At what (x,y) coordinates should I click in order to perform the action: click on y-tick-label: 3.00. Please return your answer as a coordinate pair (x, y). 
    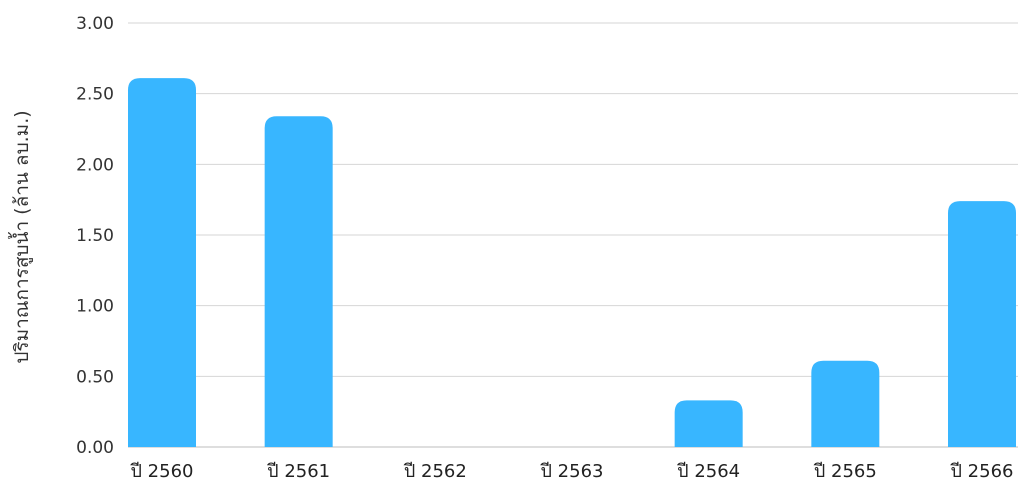
    Looking at the image, I should click on (95, 24).